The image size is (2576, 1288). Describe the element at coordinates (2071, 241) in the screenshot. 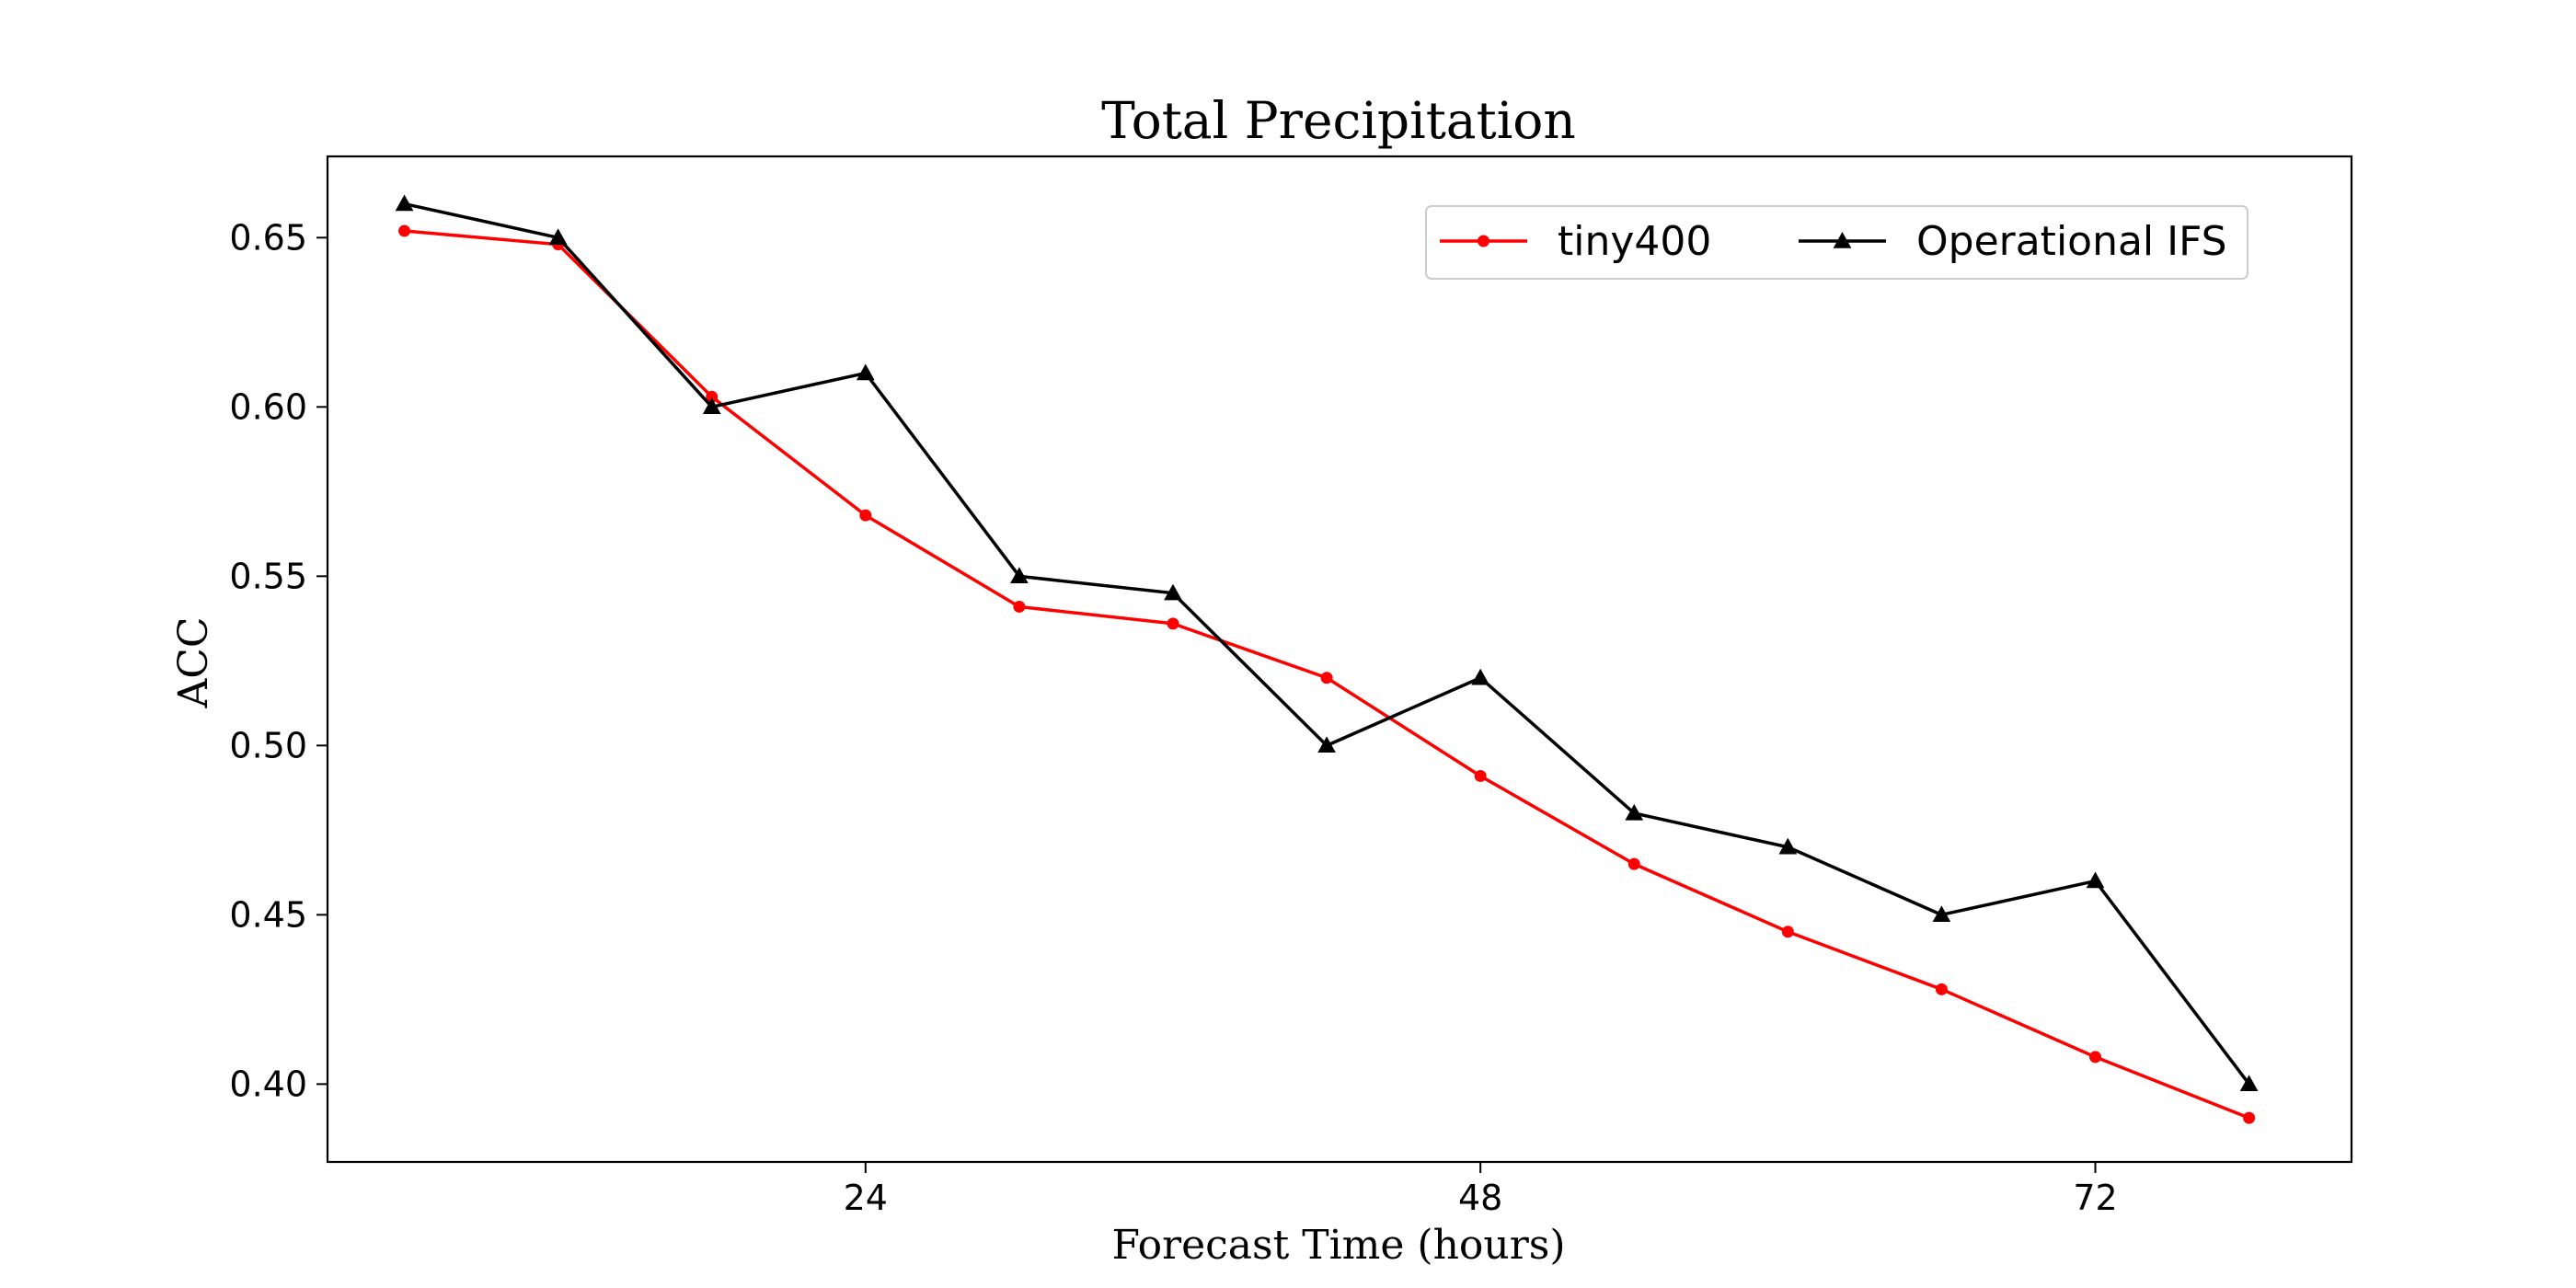

I see `legend-label: Operational IFS` at that location.